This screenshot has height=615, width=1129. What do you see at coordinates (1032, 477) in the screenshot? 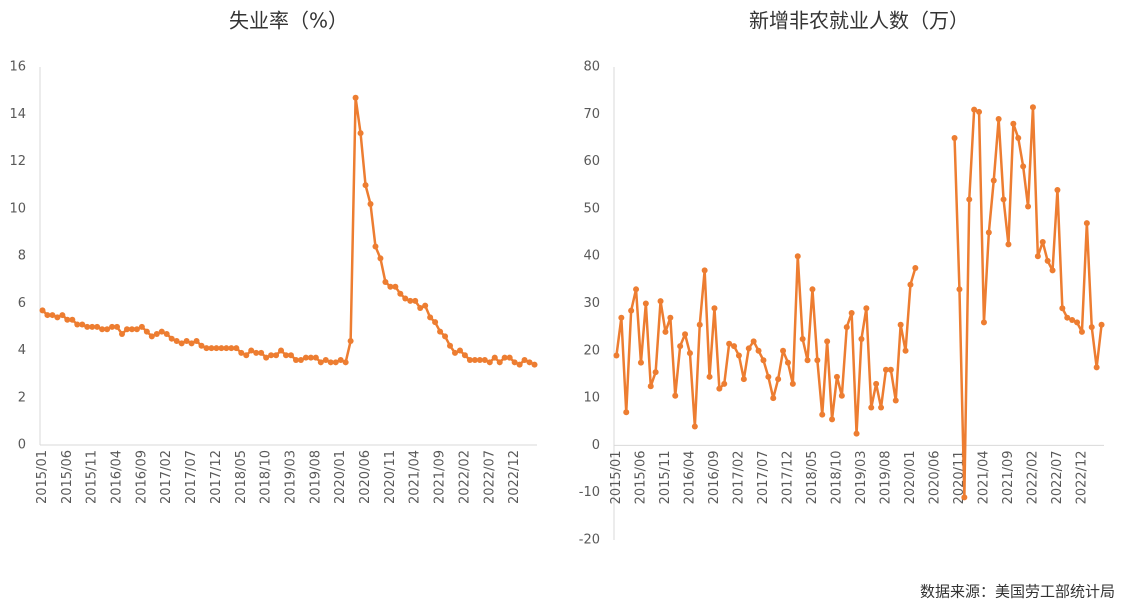
I see `x-tick-label: 2022/02` at bounding box center [1032, 477].